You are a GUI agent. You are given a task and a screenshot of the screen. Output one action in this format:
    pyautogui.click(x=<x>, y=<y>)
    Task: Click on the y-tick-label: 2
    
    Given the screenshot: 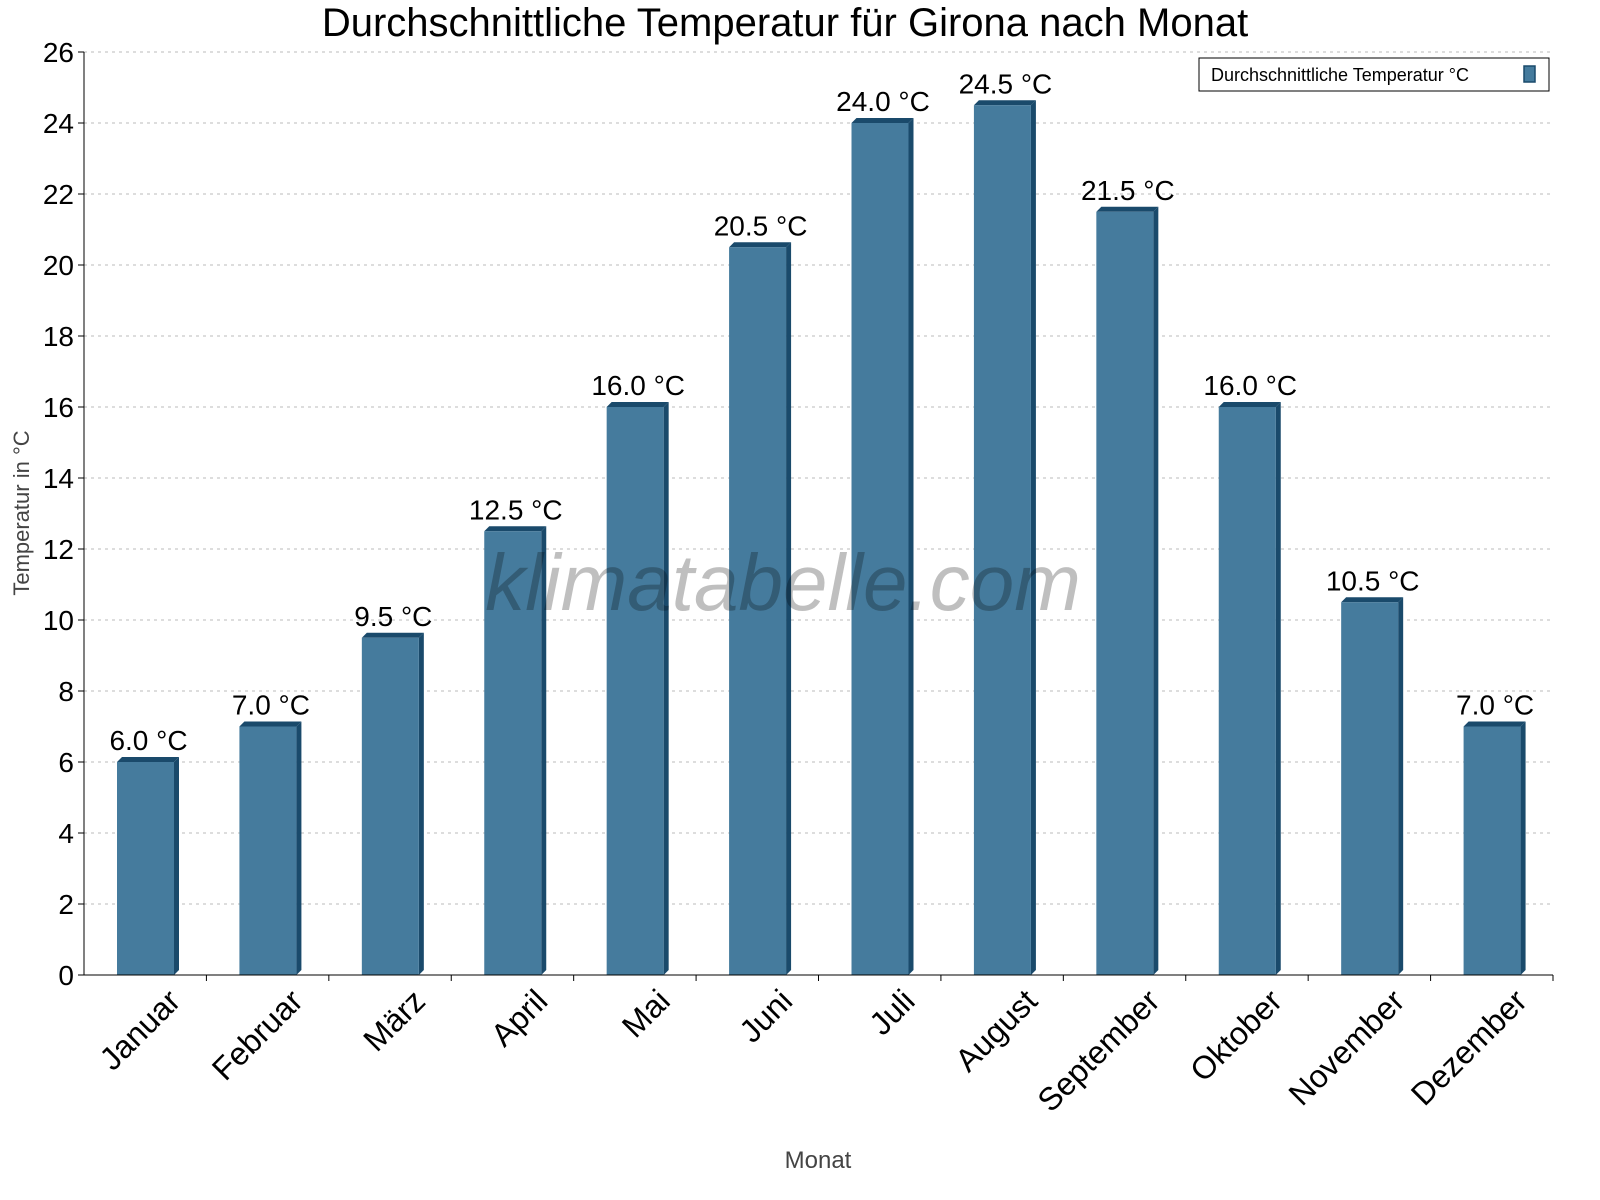 What is the action you would take?
    pyautogui.click(x=66, y=904)
    